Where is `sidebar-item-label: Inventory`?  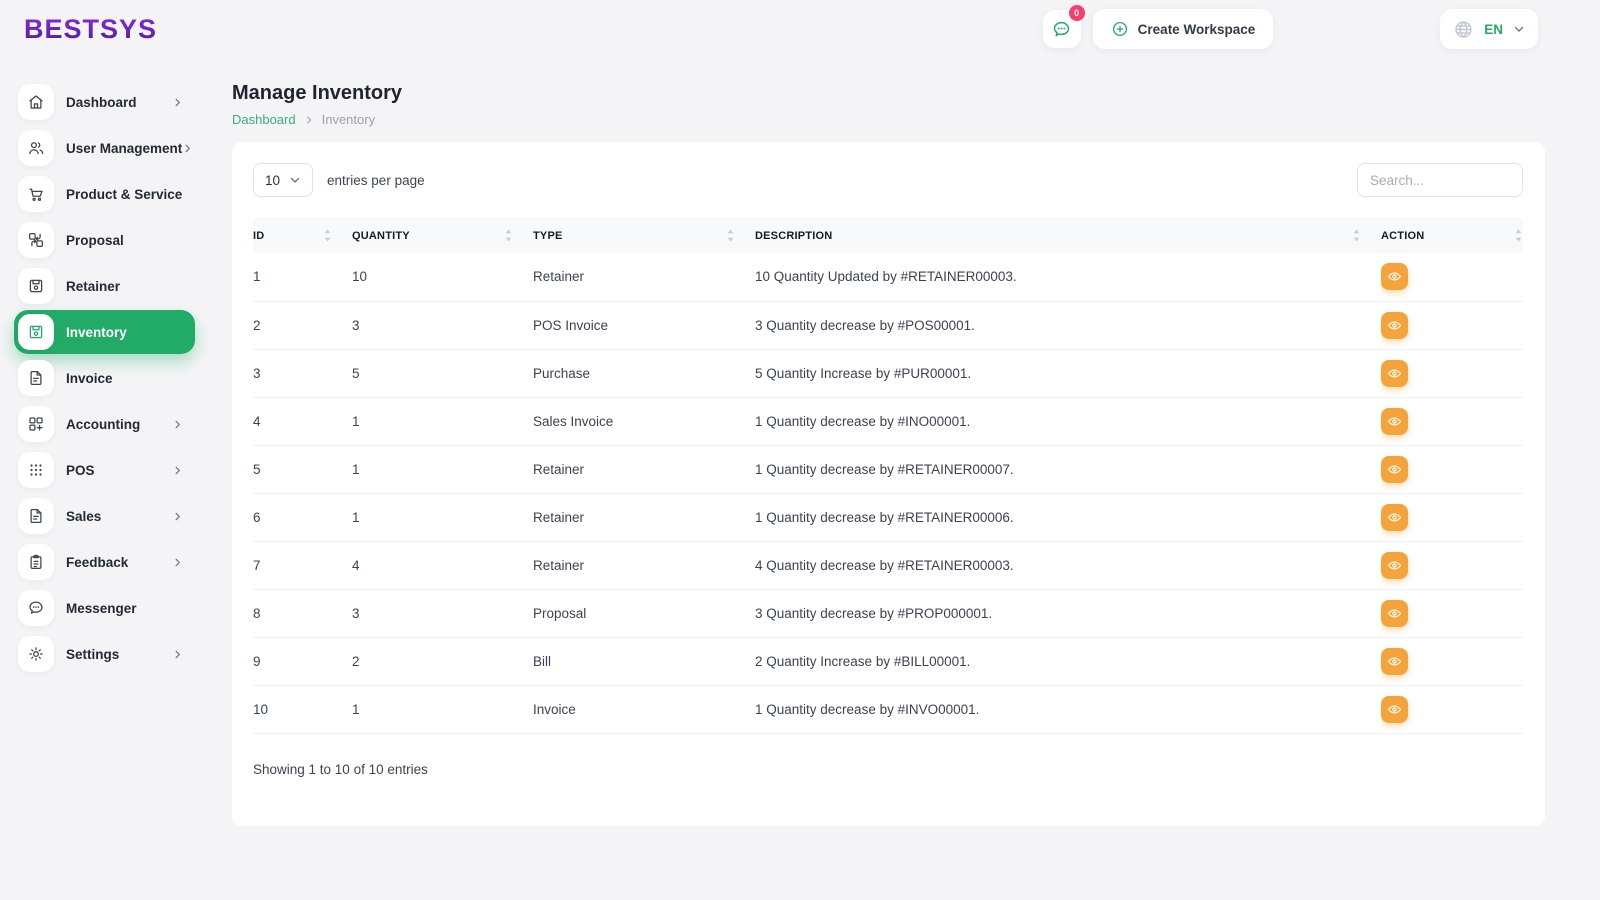 sidebar-item-label: Inventory is located at coordinates (96, 332).